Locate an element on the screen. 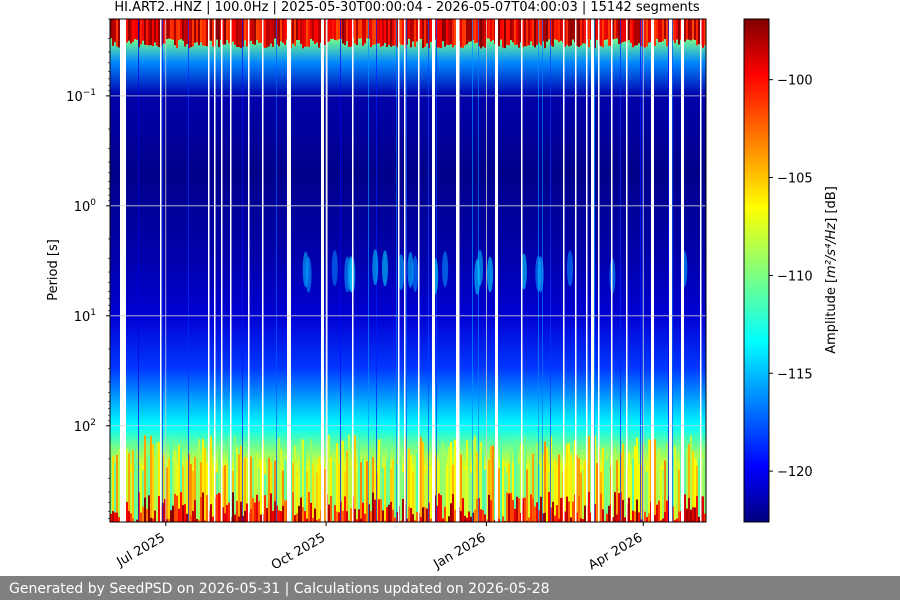 The image size is (900, 602). x-tick-label: Apr 2026 is located at coordinates (615, 551).